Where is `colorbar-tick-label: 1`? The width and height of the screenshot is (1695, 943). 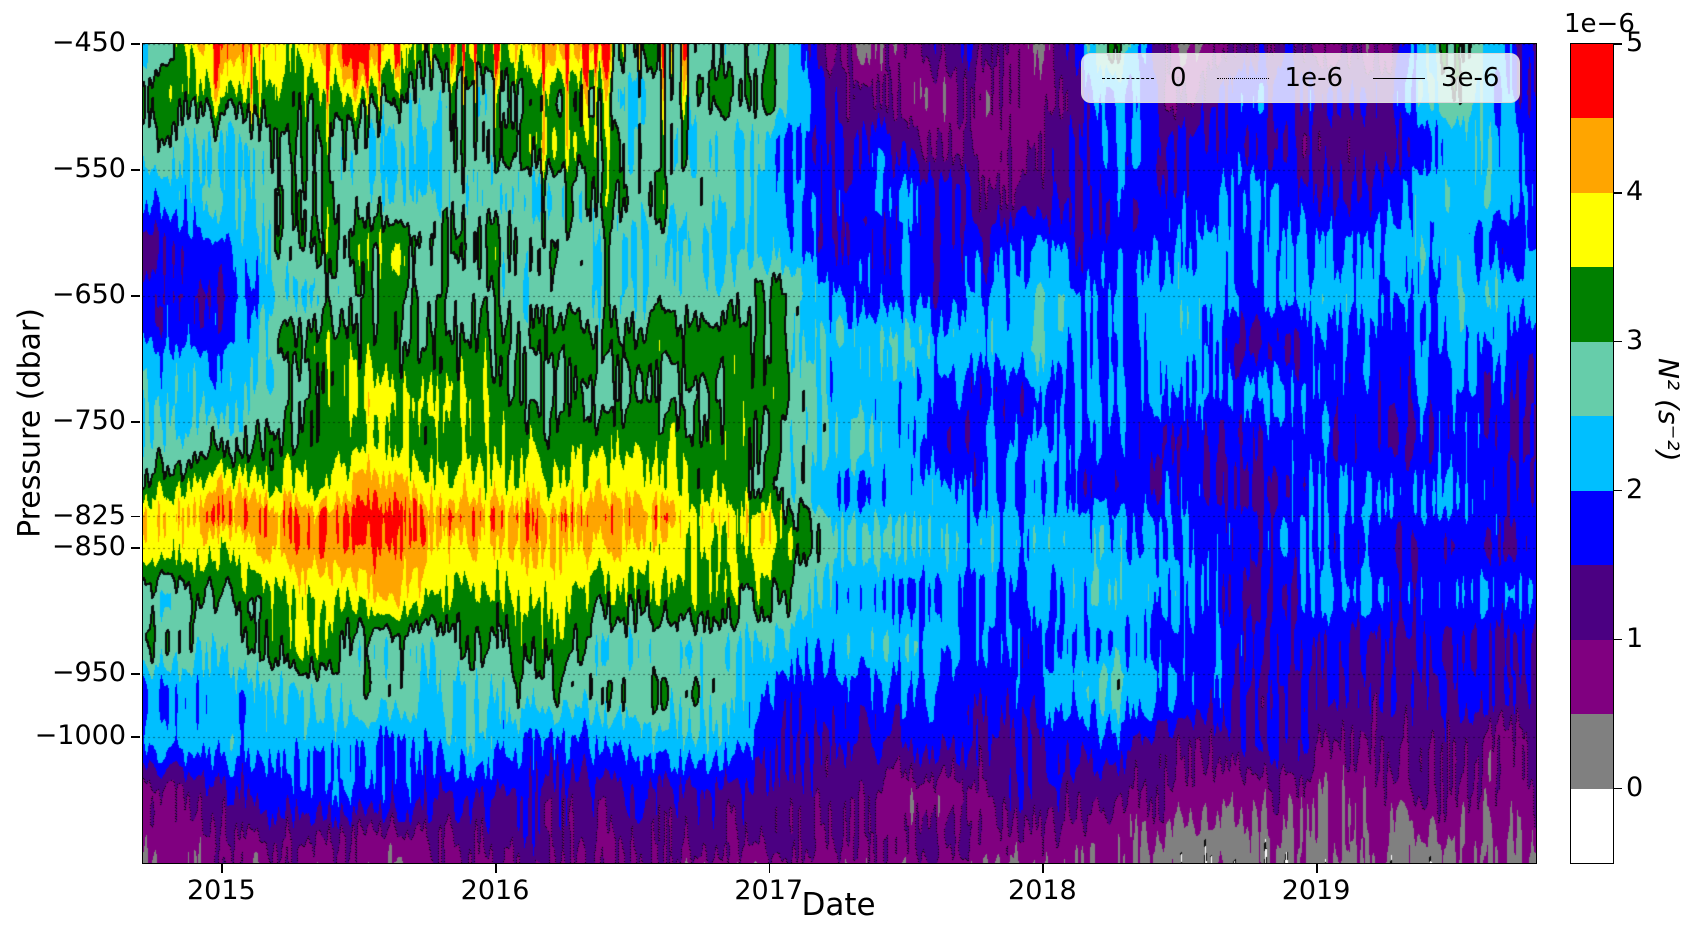
colorbar-tick-label: 1 is located at coordinates (1635, 638).